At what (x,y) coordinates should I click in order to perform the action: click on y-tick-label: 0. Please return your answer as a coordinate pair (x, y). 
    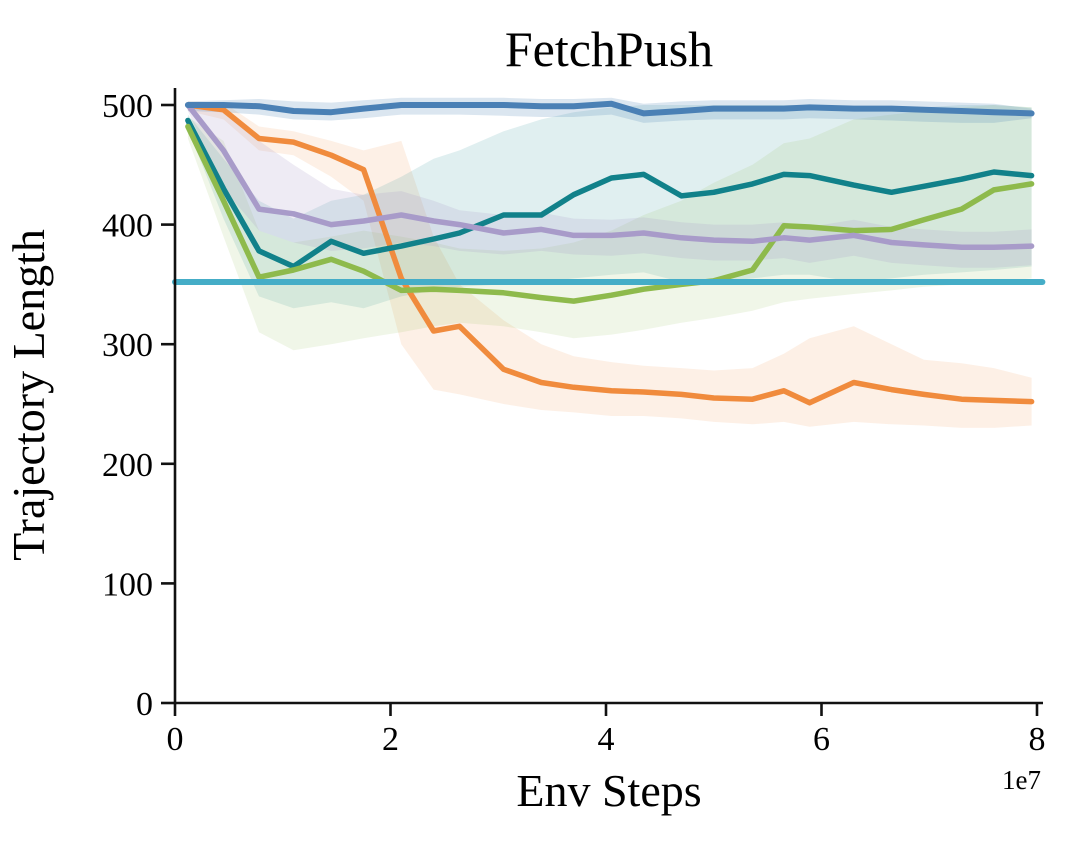
    Looking at the image, I should click on (144, 704).